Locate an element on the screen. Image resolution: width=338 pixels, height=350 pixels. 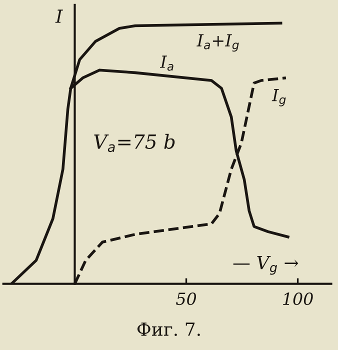
series-label: I$_{g}$ is located at coordinates (279, 97).